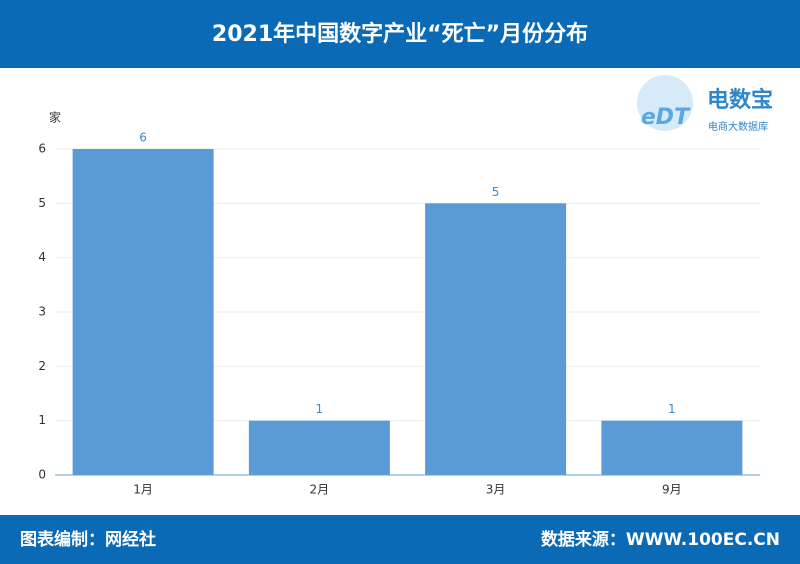 This screenshot has height=564, width=800. Describe the element at coordinates (665, 103) in the screenshot. I see `logo-cloud` at that location.